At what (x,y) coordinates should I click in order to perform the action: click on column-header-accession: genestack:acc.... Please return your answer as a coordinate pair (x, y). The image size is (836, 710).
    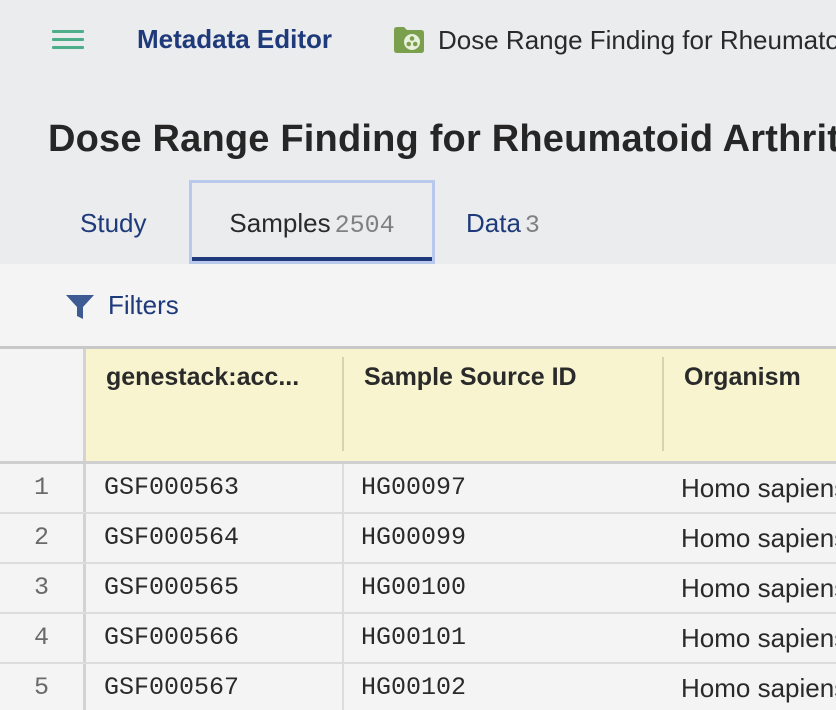
    Looking at the image, I should click on (215, 405).